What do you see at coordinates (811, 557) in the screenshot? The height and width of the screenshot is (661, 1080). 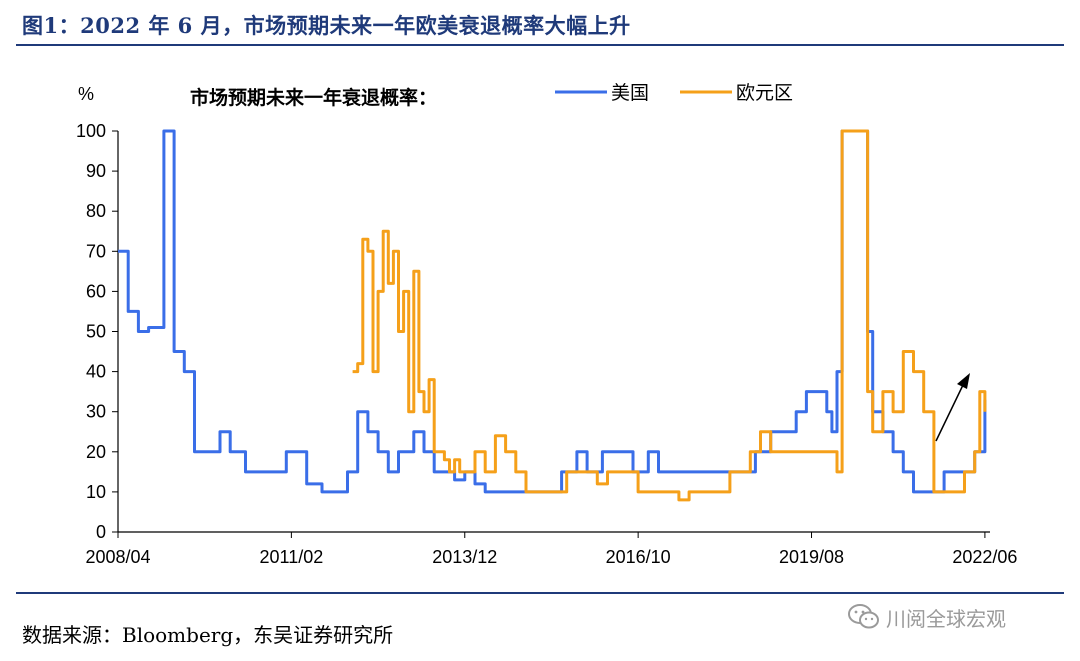 I see `x-tick-label: 2019/08` at bounding box center [811, 557].